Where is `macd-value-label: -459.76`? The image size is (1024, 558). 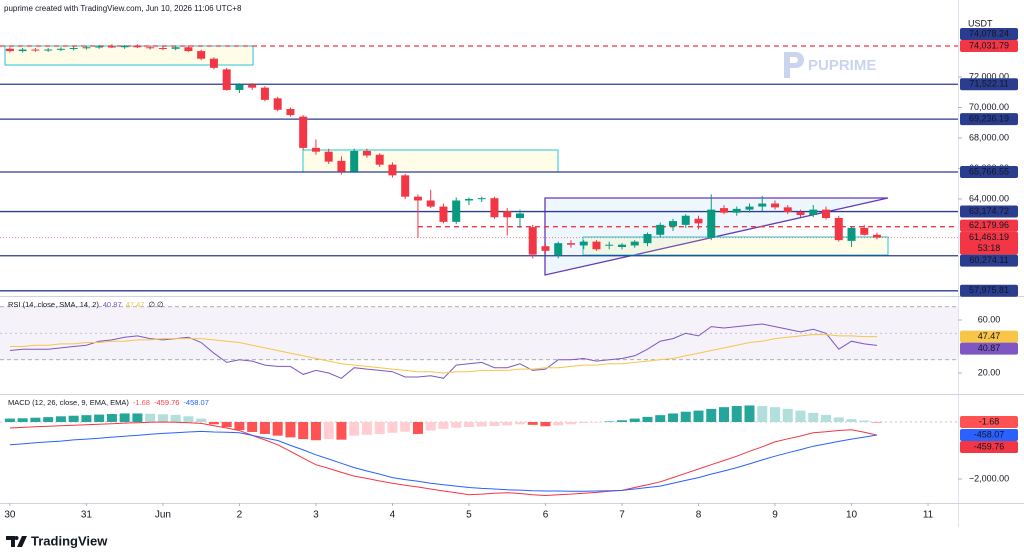 macd-value-label: -459.76 is located at coordinates (989, 446).